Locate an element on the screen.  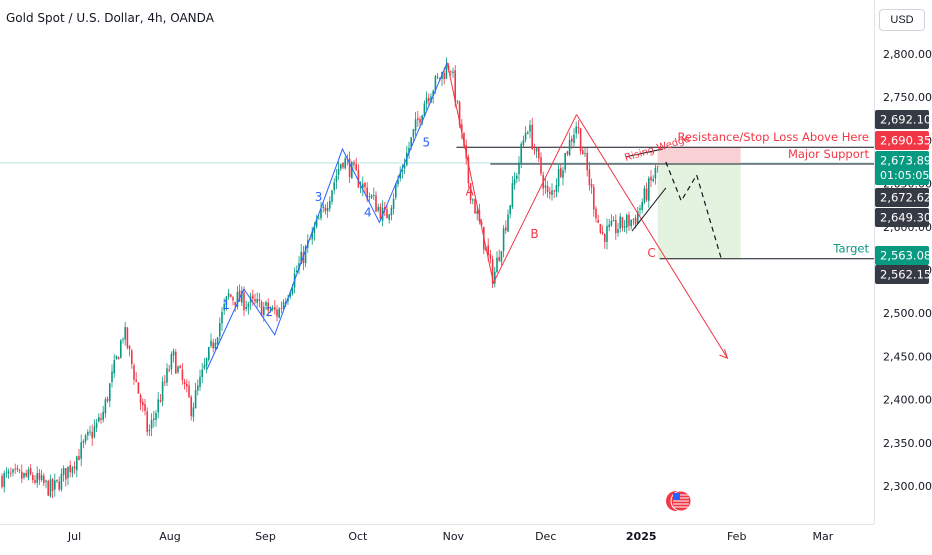
price-badge-value: 2,673.895 is located at coordinates (906, 161).